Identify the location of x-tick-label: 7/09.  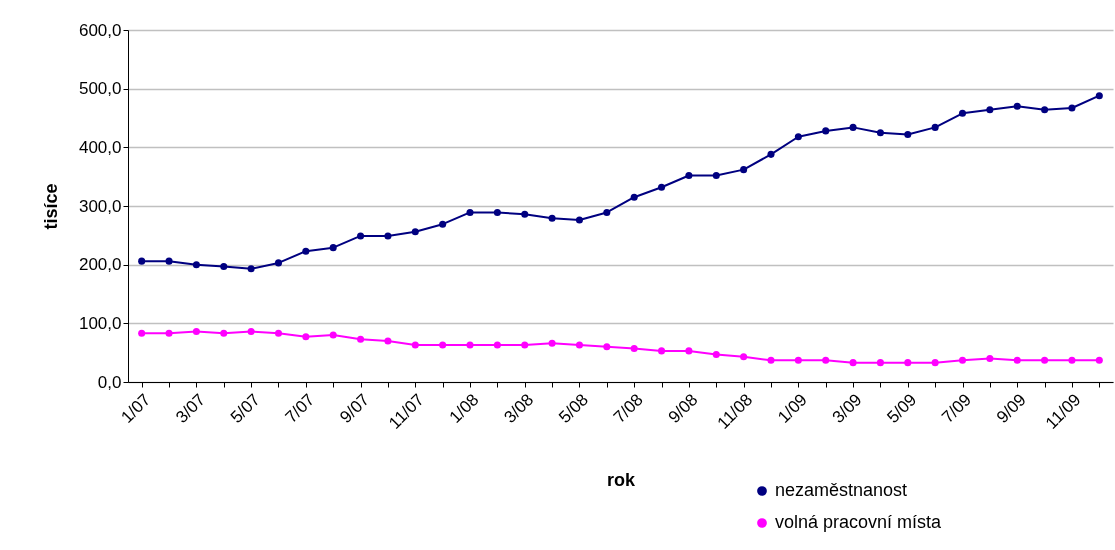
(957, 408).